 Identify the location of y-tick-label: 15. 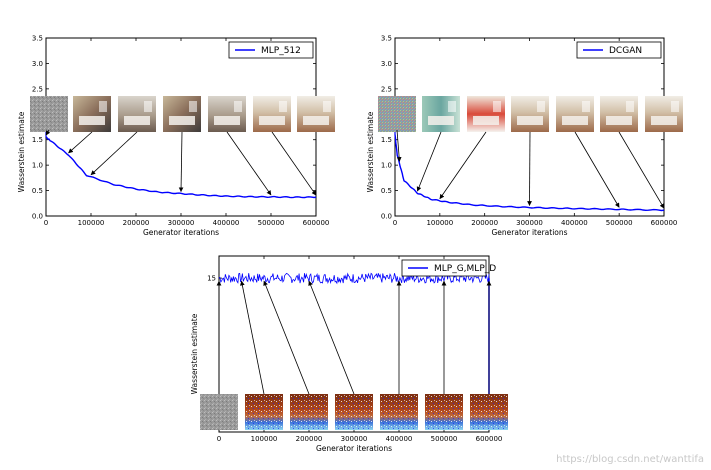
(211, 279).